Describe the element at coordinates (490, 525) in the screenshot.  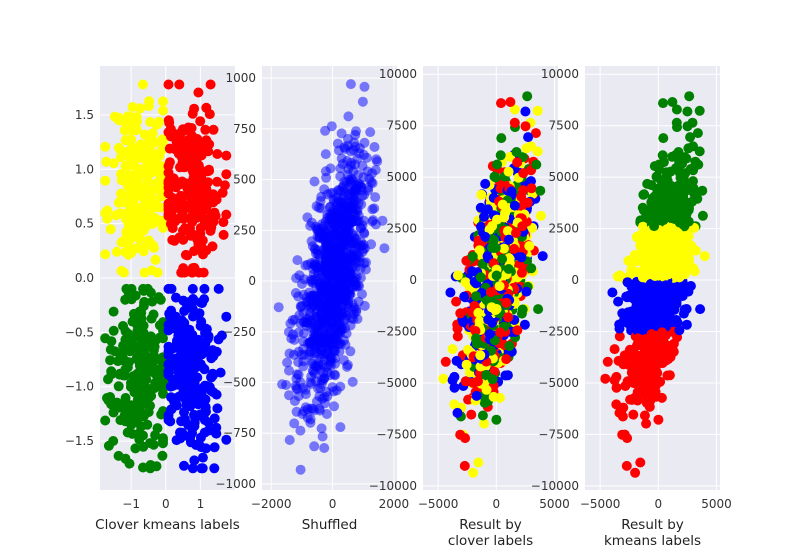
I see `x-axis-label: Result by` at that location.